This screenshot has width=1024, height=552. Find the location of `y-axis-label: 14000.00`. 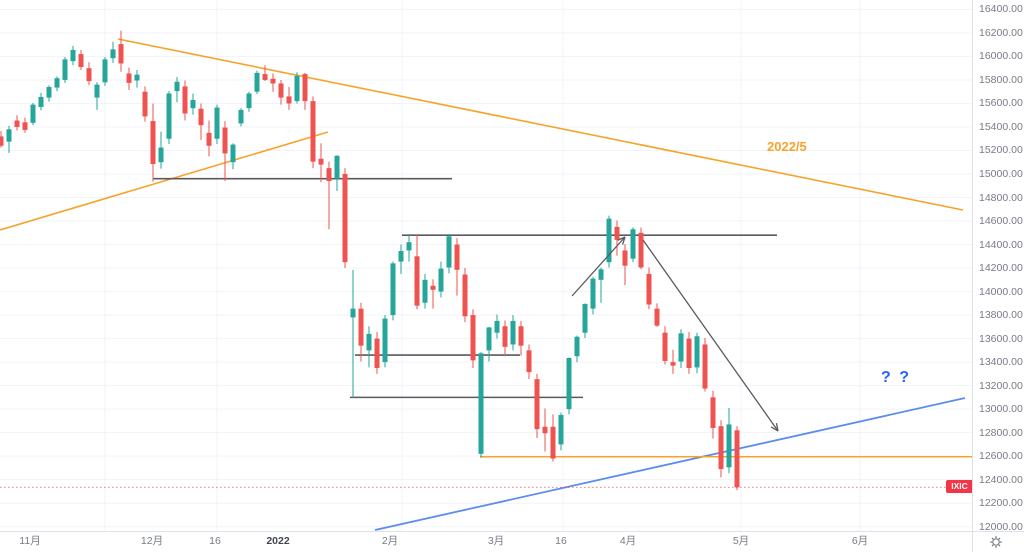

y-axis-label: 14000.00 is located at coordinates (1001, 291).